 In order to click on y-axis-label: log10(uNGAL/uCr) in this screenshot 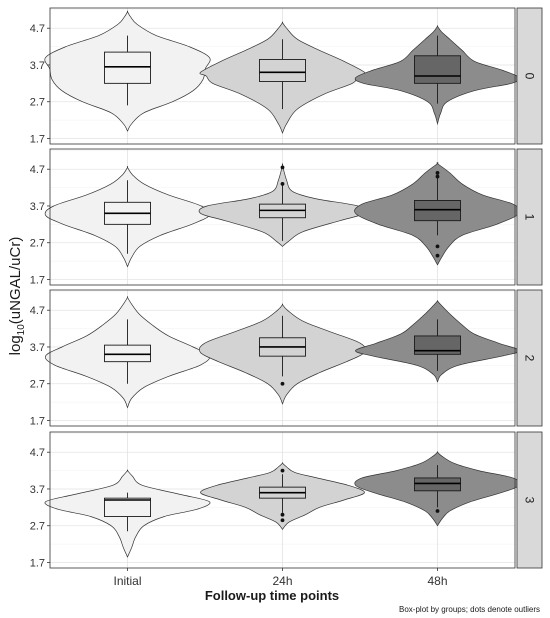, I will do `click(17, 296)`.